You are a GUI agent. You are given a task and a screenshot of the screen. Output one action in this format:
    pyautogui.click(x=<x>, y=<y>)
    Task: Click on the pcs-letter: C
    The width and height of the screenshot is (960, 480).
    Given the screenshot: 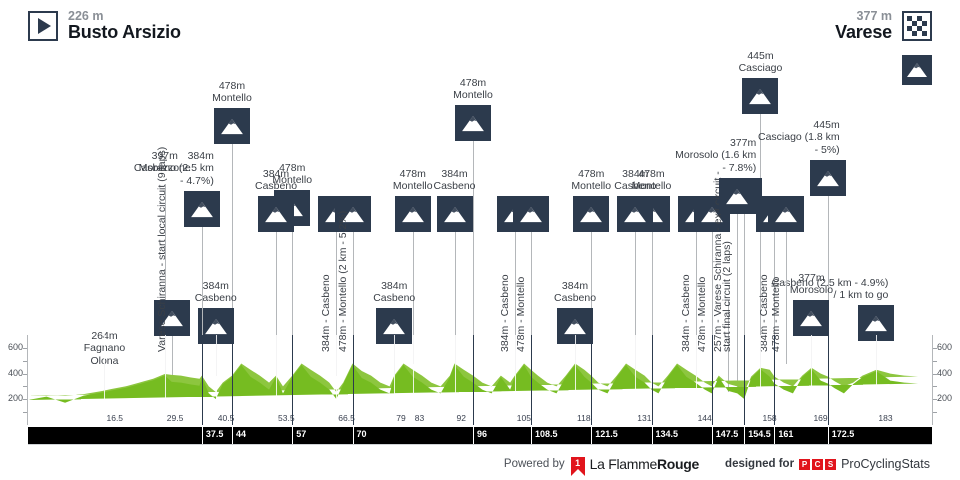 What is the action you would take?
    pyautogui.click(x=818, y=464)
    